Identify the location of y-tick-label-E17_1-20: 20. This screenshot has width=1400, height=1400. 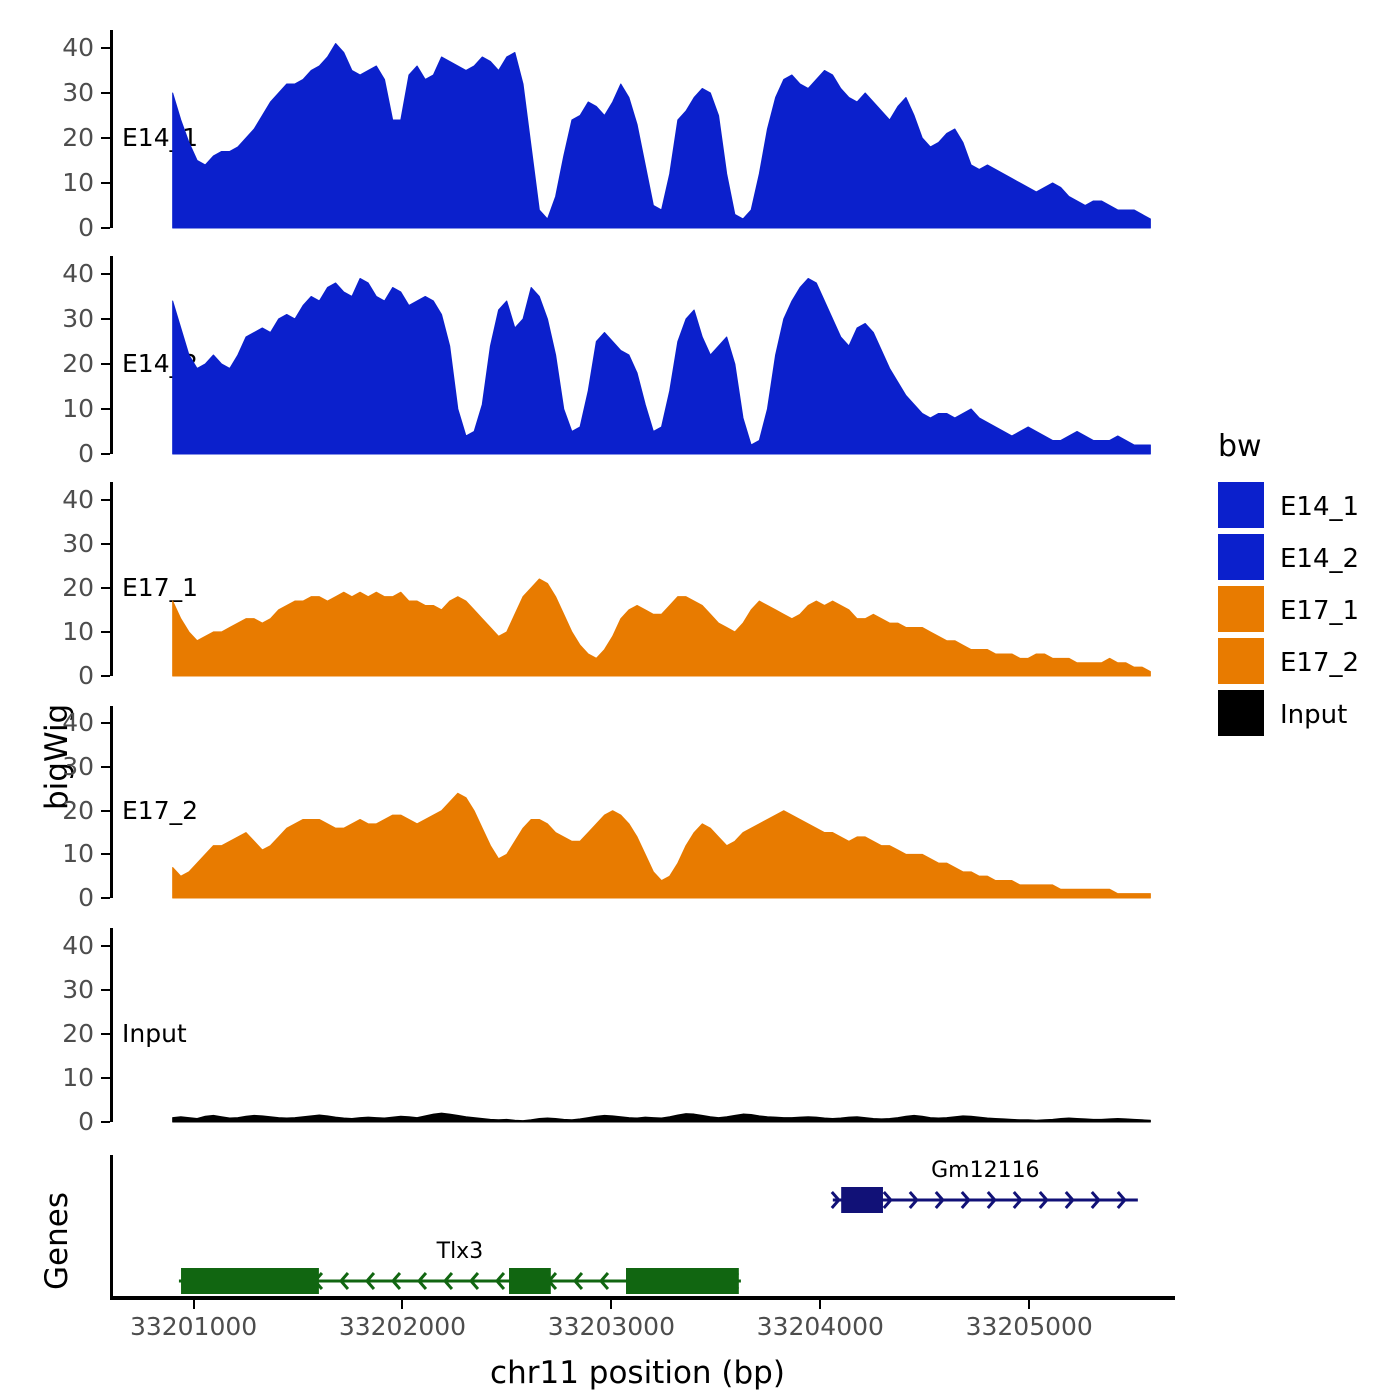
(78, 587).